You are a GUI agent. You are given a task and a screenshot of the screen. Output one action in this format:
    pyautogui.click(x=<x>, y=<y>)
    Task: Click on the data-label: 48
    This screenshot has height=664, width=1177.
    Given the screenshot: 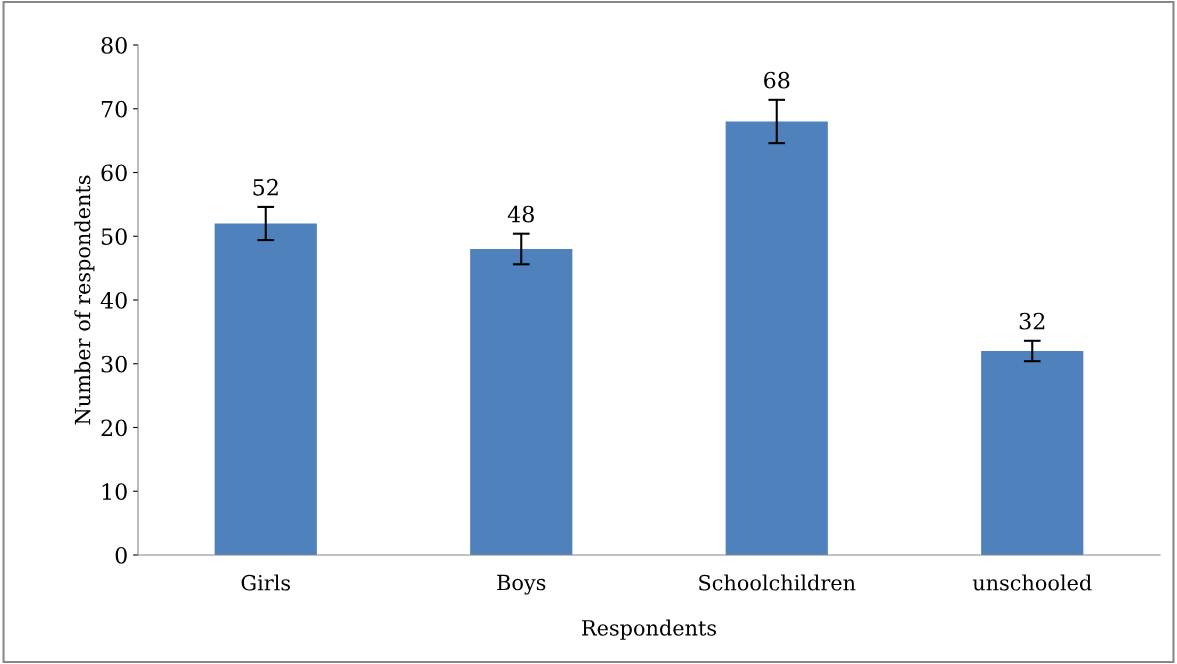 What is the action you would take?
    pyautogui.click(x=520, y=214)
    